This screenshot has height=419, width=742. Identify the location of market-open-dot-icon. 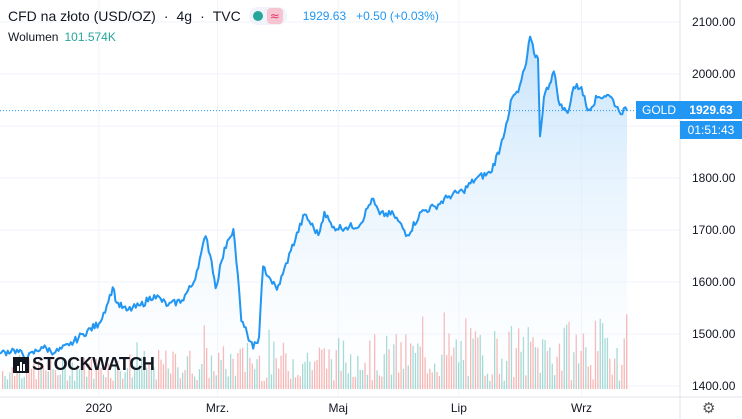
(257, 16).